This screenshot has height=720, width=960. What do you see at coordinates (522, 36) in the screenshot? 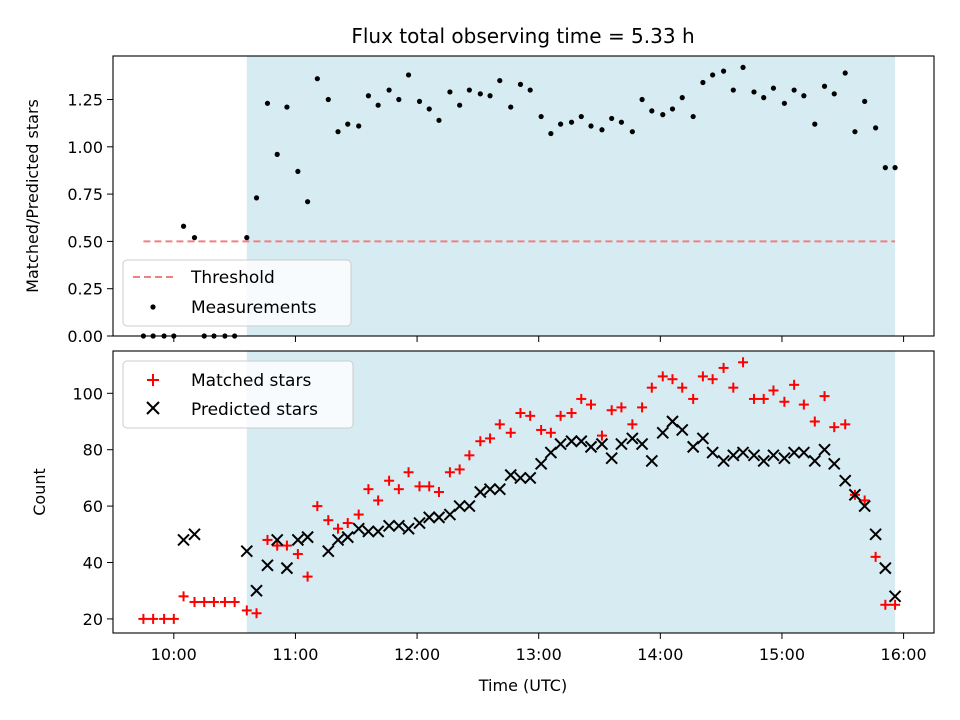
I see `chart-title: Flux total observing time = 5.33 h` at bounding box center [522, 36].